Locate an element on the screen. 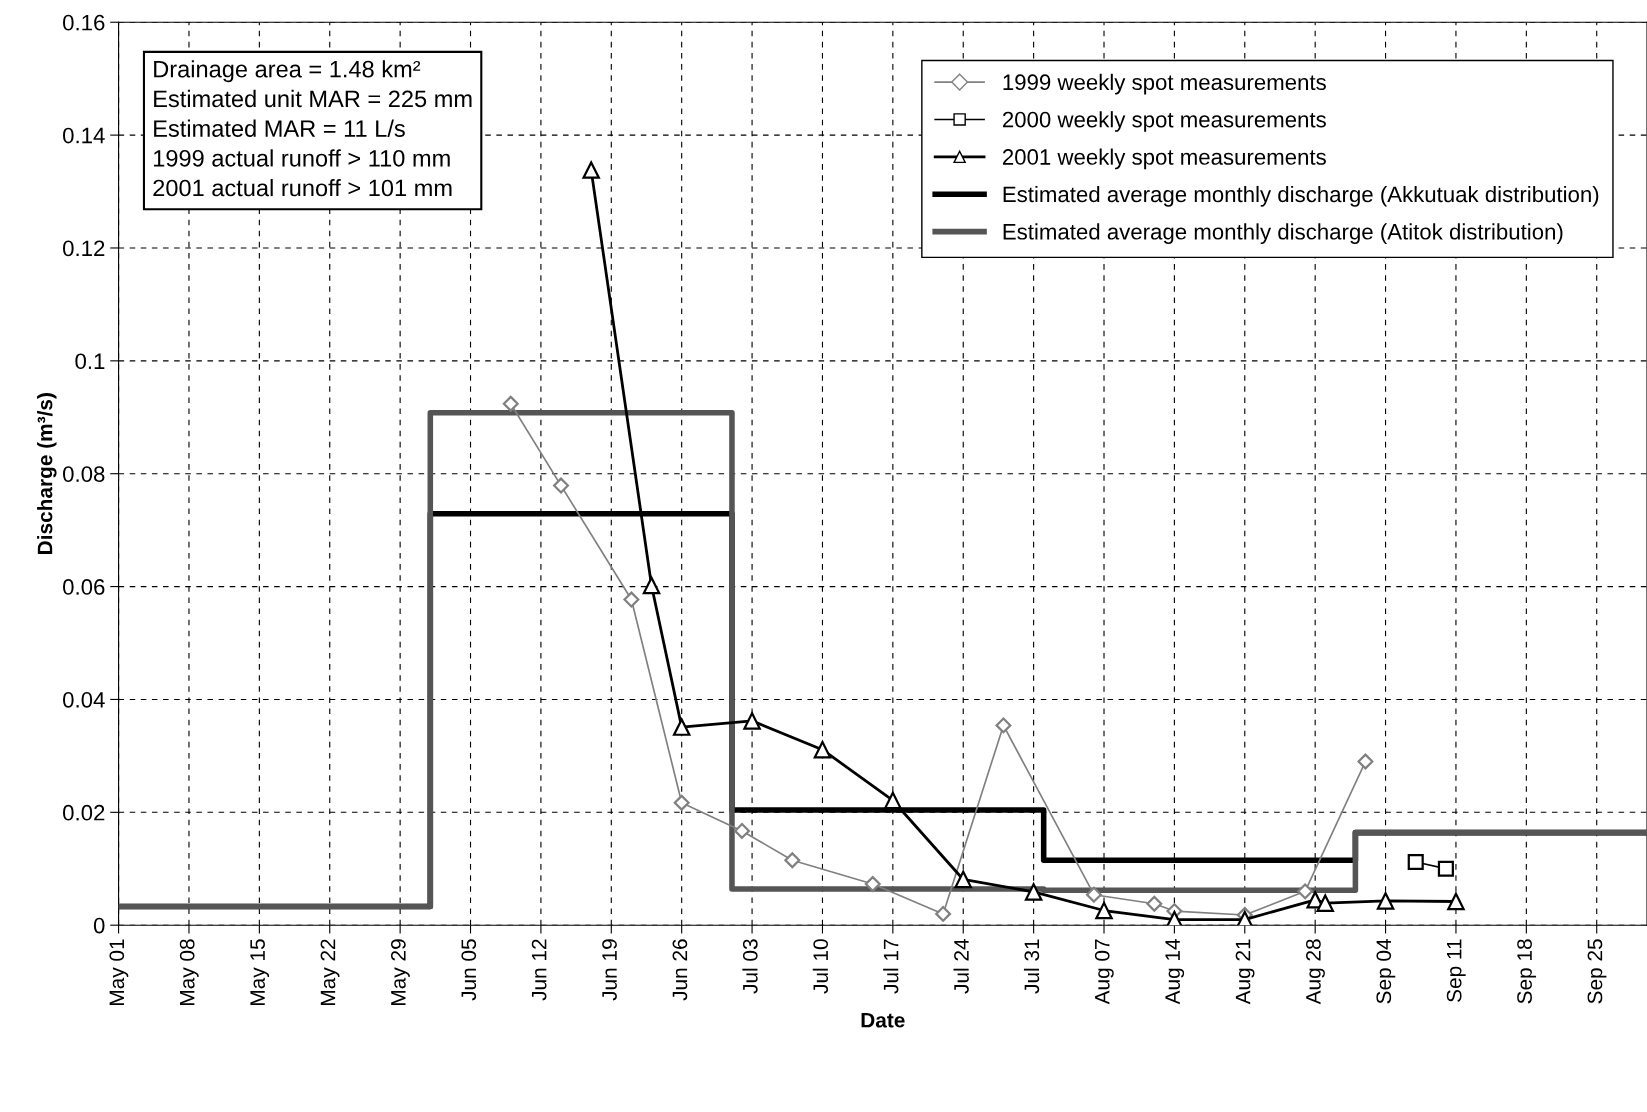 The height and width of the screenshot is (1112, 1647). x-tick-label: Aug 28 is located at coordinates (1315, 972).